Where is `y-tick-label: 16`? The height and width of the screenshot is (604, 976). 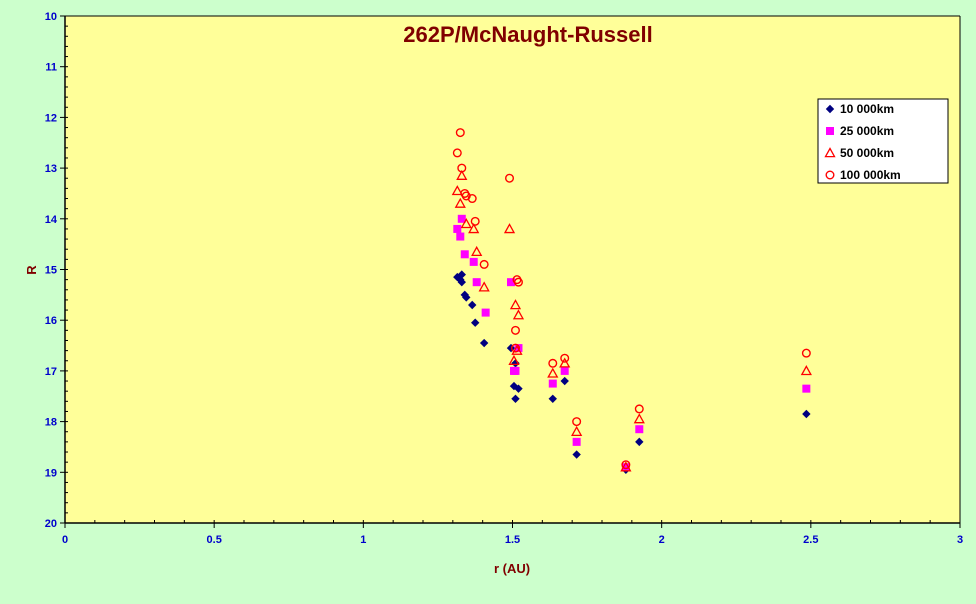
y-tick-label: 16 is located at coordinates (51, 321).